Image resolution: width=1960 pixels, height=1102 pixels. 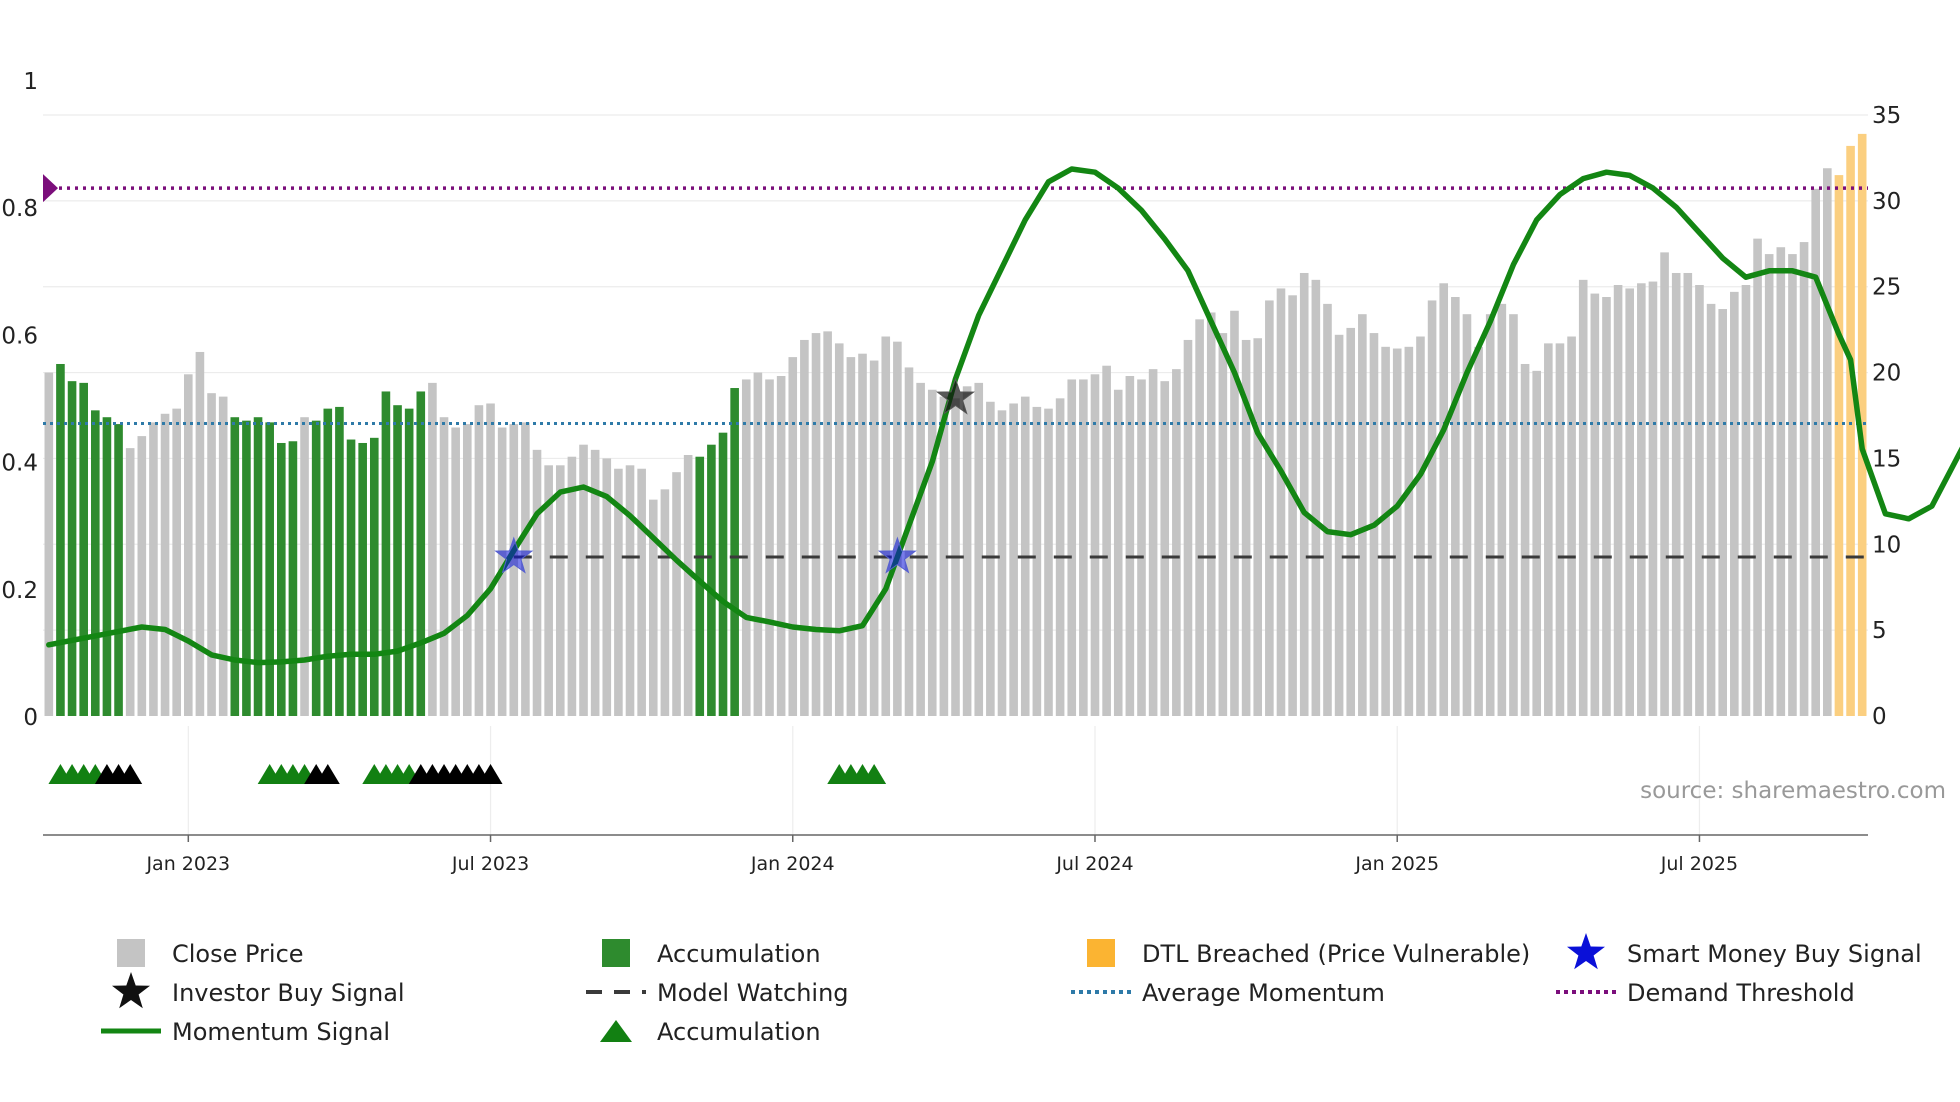 I want to click on investor-buy-signal, so click(x=955, y=396).